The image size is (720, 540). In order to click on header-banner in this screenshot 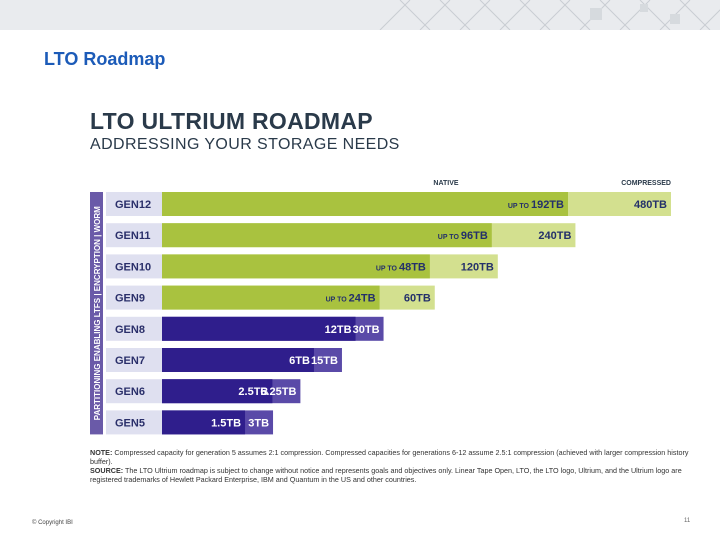, I will do `click(360, 15)`.